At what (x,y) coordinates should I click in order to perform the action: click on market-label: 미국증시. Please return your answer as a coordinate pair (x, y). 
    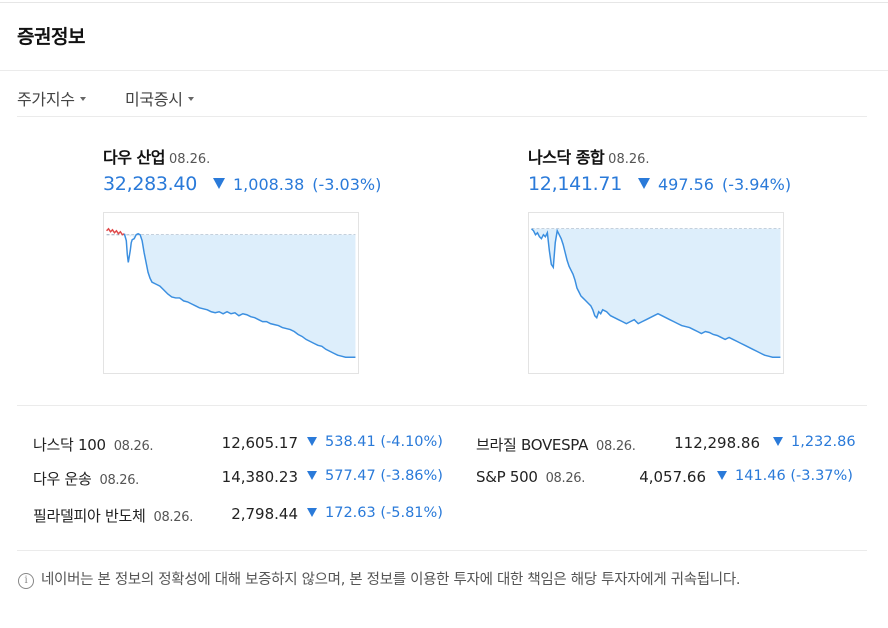
    Looking at the image, I should click on (154, 99).